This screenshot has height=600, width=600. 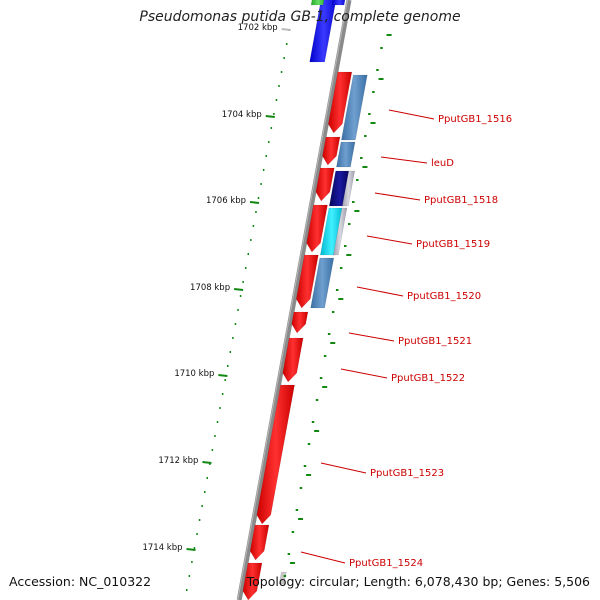 I want to click on kbp-tick-label: 1708 kbp, so click(x=210, y=288).